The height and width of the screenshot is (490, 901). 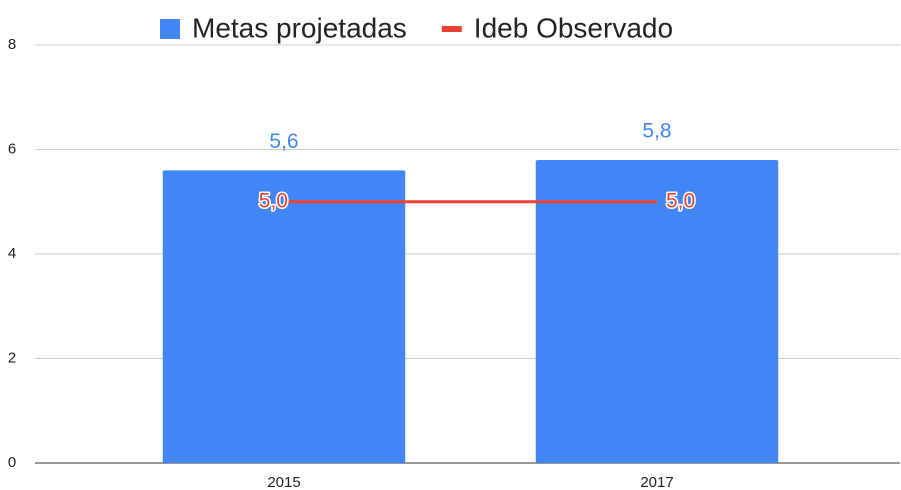 What do you see at coordinates (12, 357) in the screenshot?
I see `y-tick-label: 2` at bounding box center [12, 357].